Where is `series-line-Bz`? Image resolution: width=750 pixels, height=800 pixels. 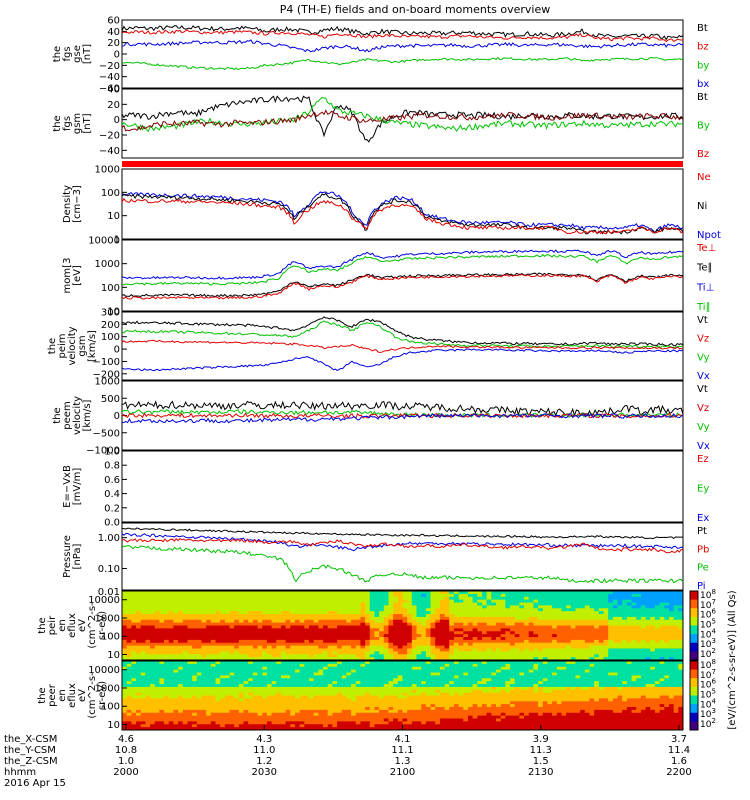 series-line-Bz is located at coordinates (402, 120).